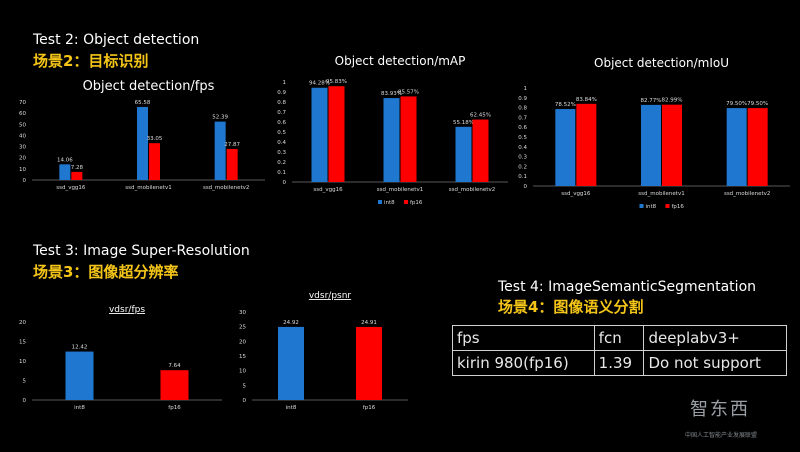 The width and height of the screenshot is (800, 452). What do you see at coordinates (141, 251) in the screenshot?
I see `test3-title: Test 3: Image Super-Resolution` at bounding box center [141, 251].